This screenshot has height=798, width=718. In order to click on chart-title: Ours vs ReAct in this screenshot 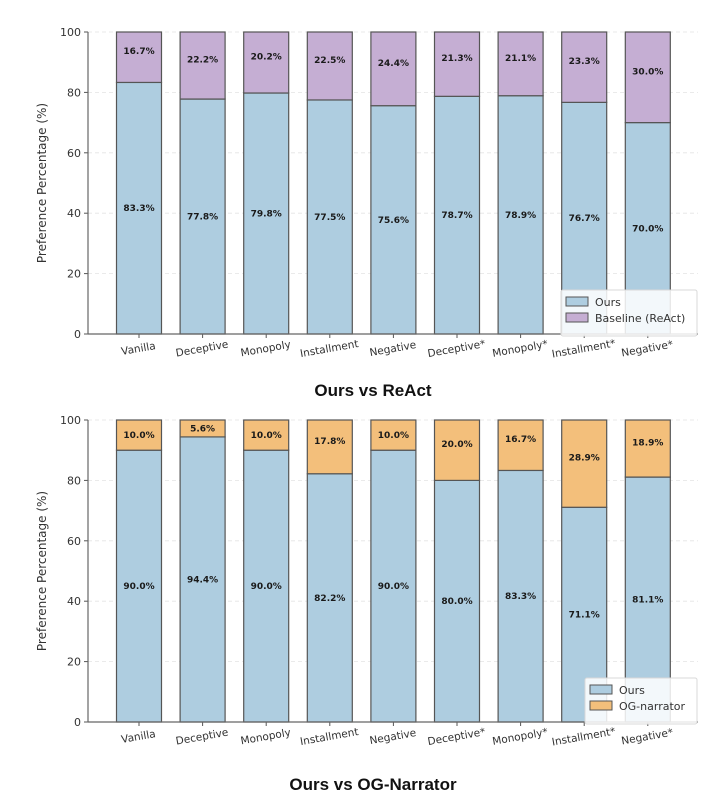, I will do `click(372, 390)`.